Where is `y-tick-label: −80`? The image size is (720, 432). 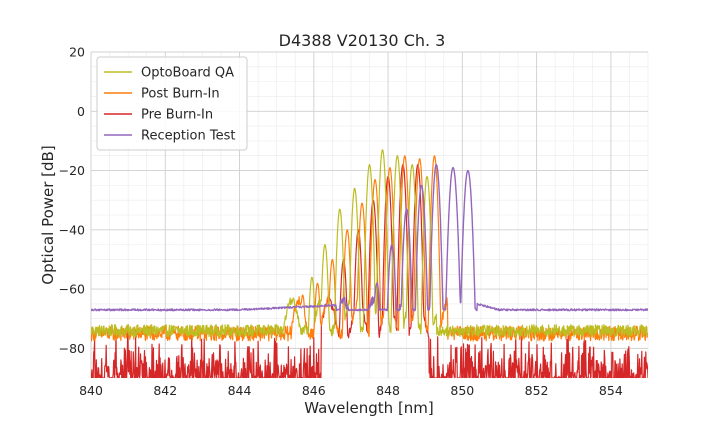
y-tick-label: −80 is located at coordinates (72, 348).